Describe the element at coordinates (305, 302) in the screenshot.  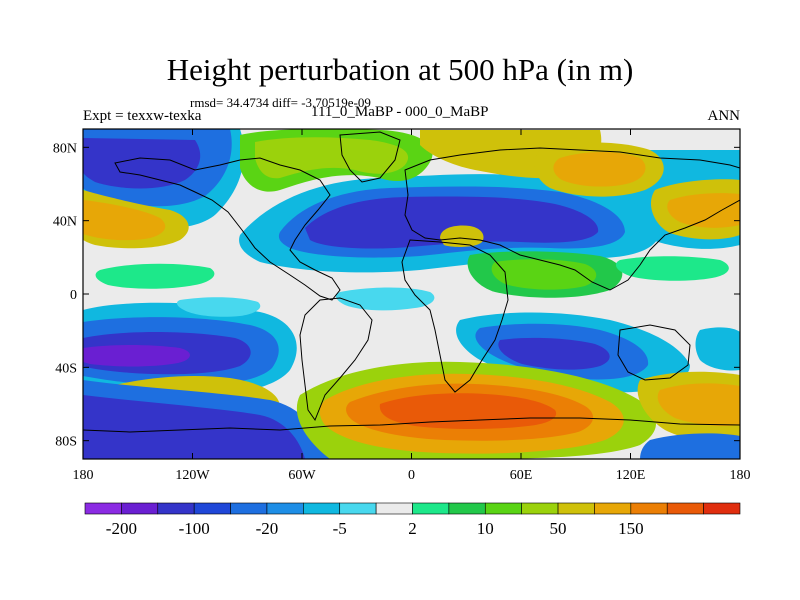
I see `equatorial-negative-patches` at that location.